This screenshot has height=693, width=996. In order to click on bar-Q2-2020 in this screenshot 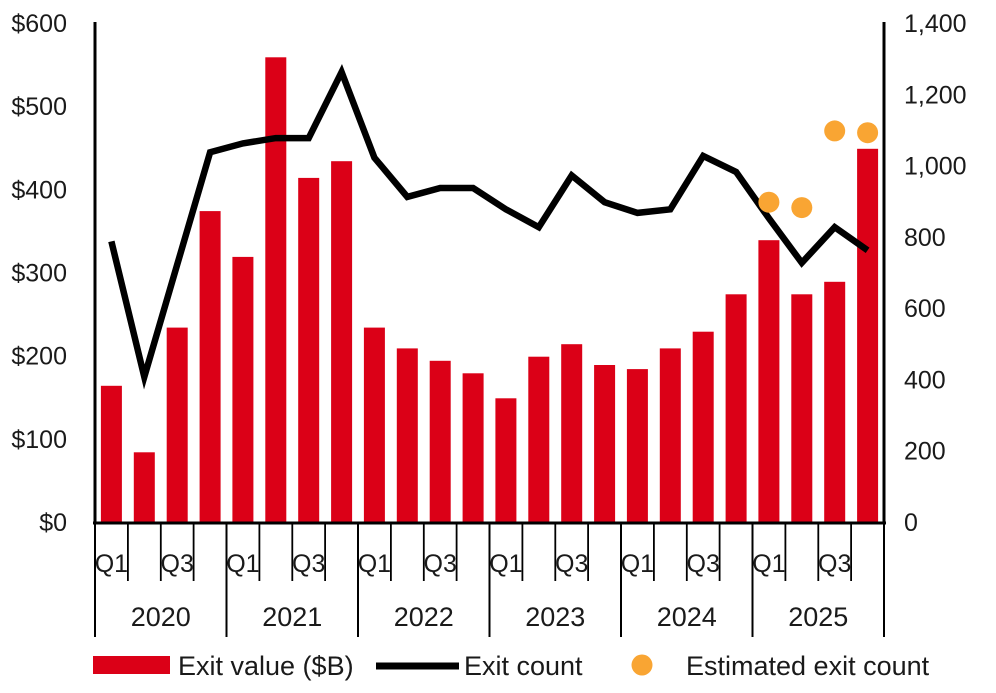, I will do `click(144, 487)`.